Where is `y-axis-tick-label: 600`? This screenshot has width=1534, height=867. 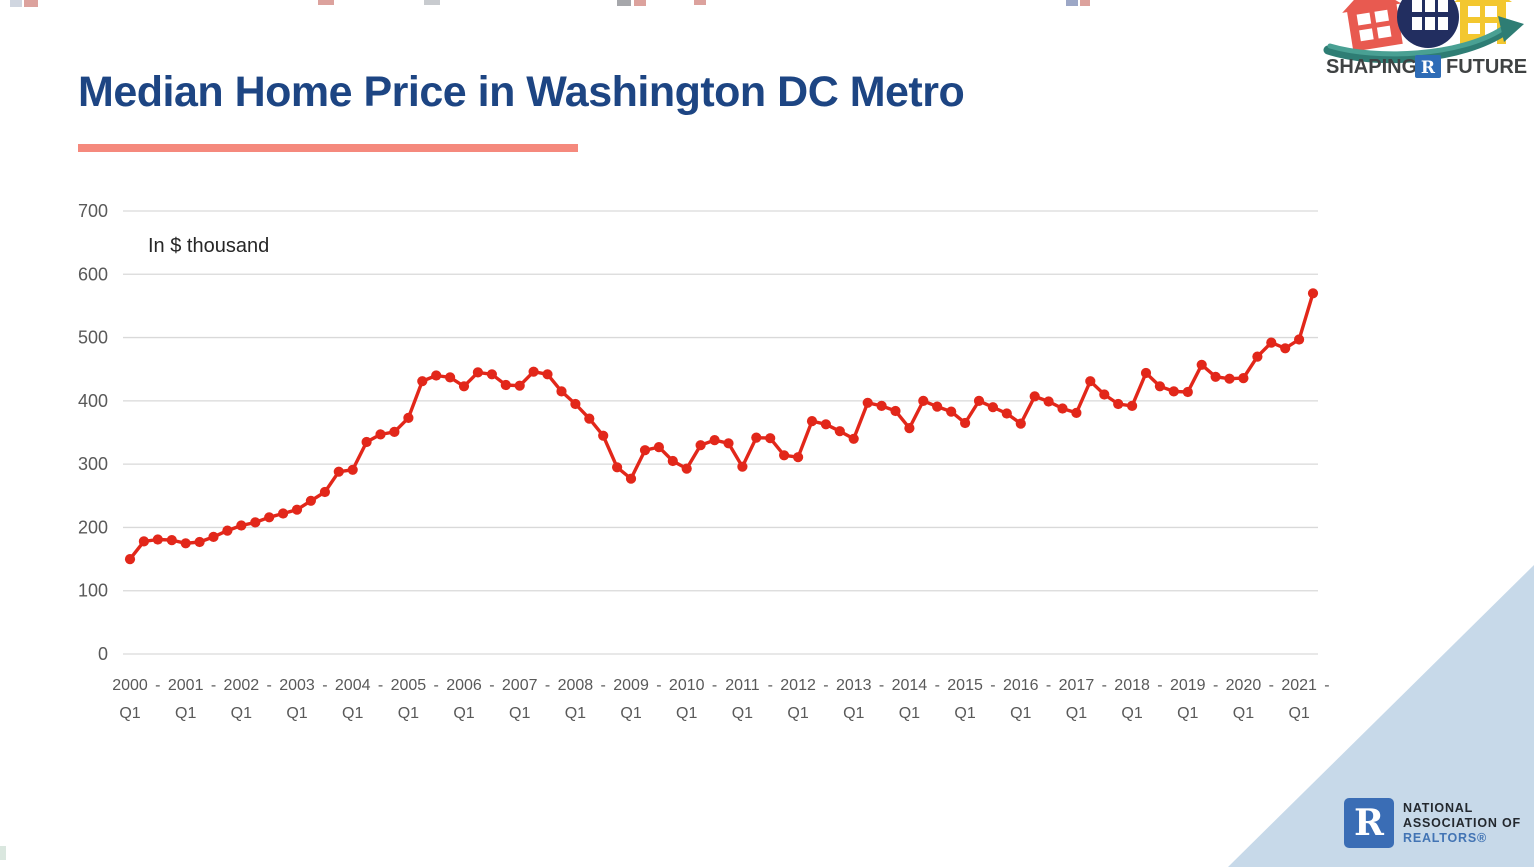
y-axis-tick-label: 600 is located at coordinates (93, 274).